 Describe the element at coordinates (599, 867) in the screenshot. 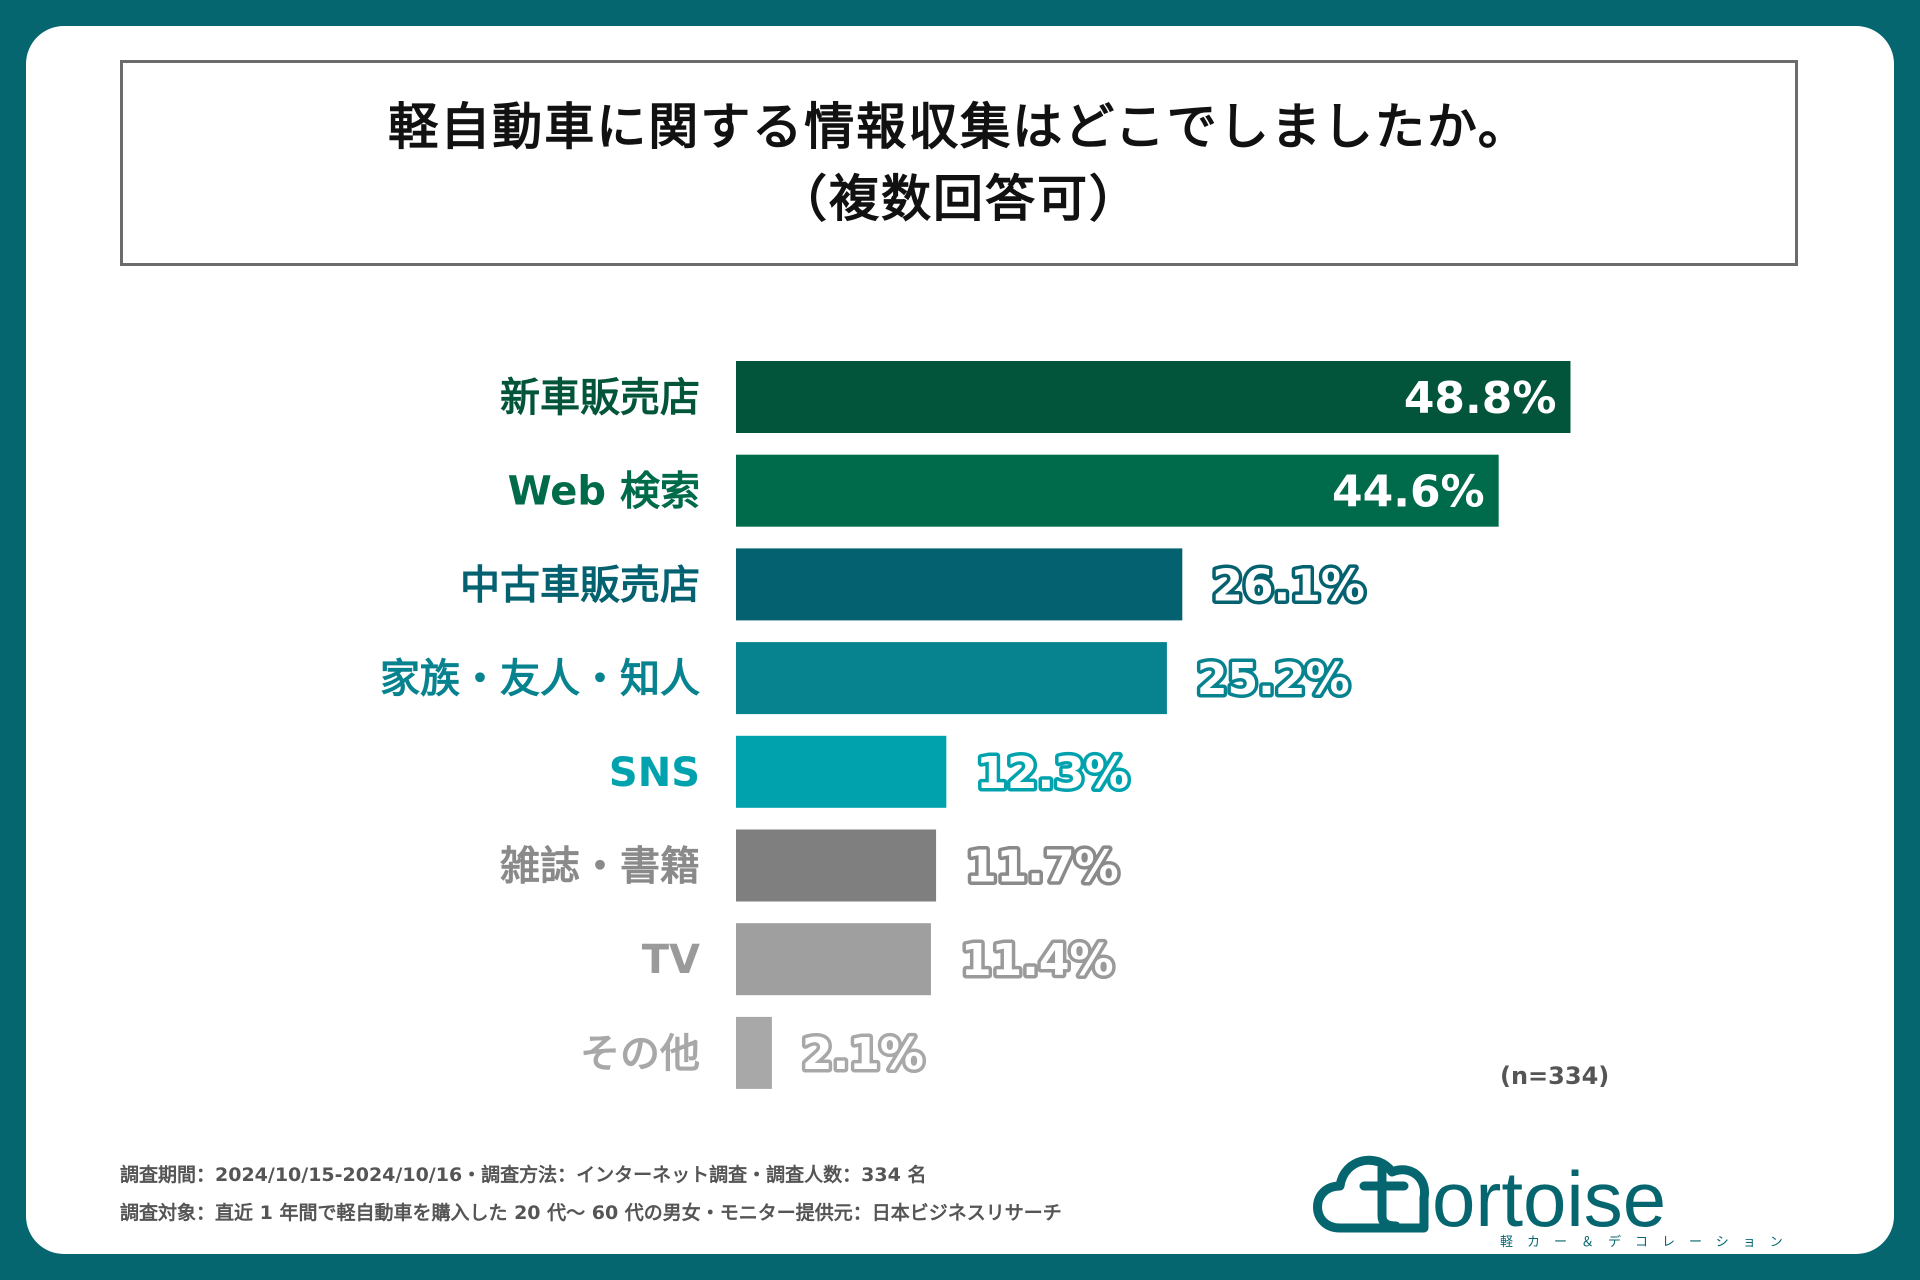

I see `category-label: 雑誌・書籍` at that location.